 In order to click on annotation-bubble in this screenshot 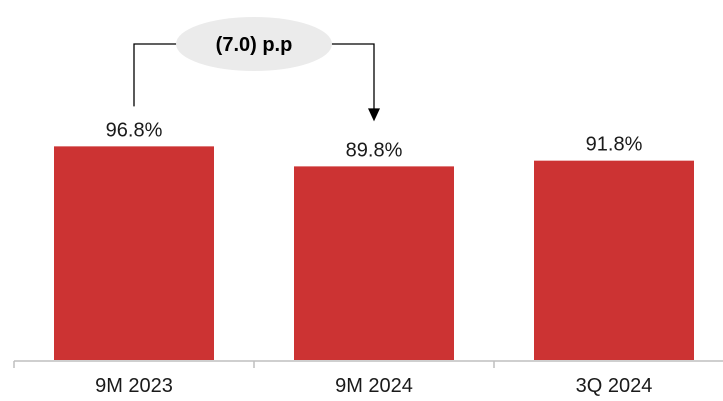, I will do `click(254, 44)`.